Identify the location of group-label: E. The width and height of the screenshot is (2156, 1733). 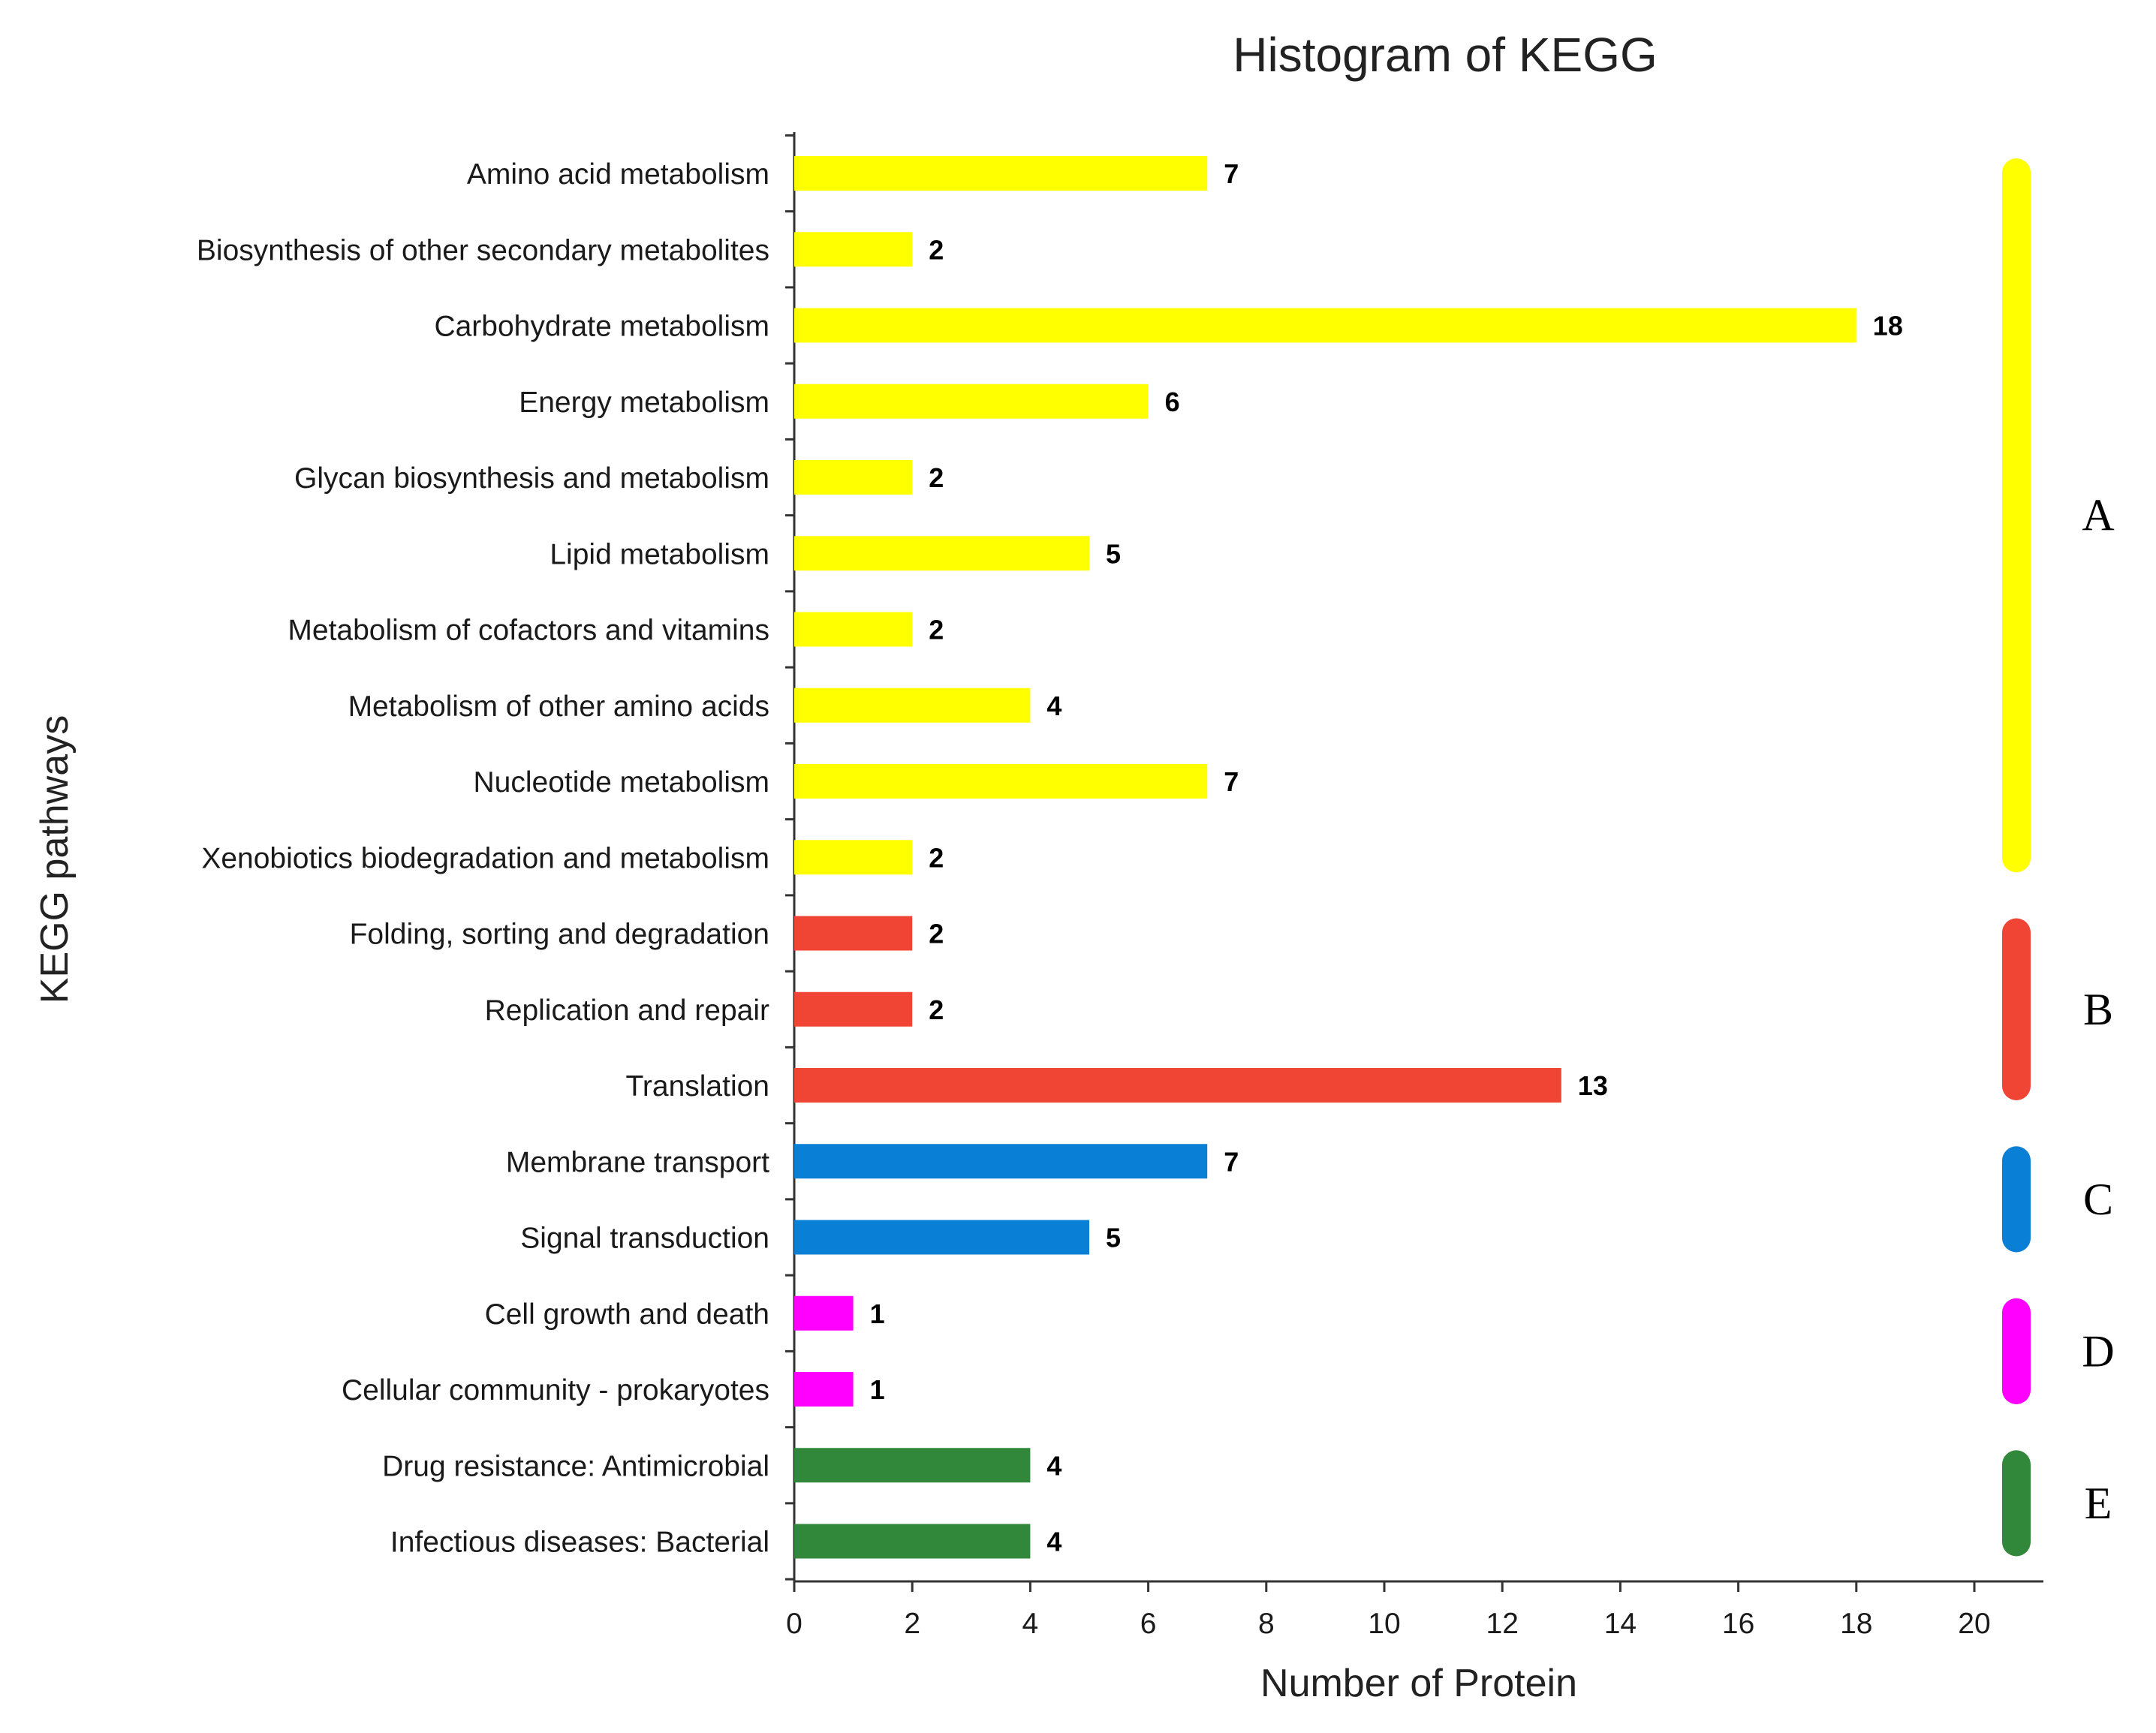
(2098, 1503).